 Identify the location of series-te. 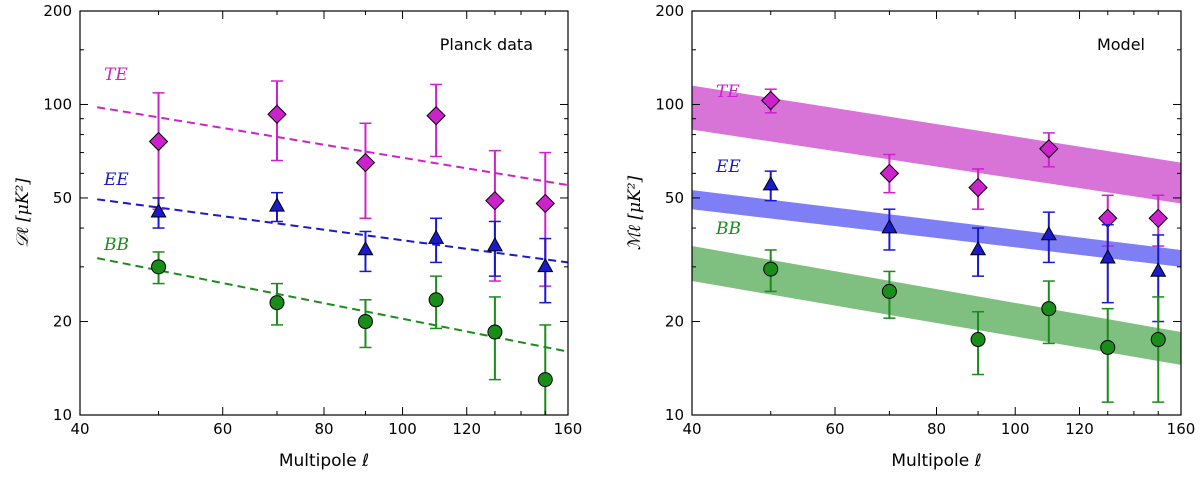
(351, 183).